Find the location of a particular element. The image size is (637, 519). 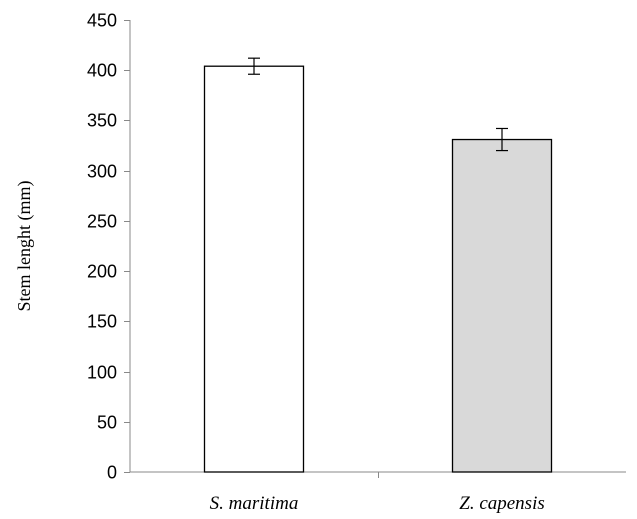

y-tick-label-400: 400 is located at coordinates (102, 71).